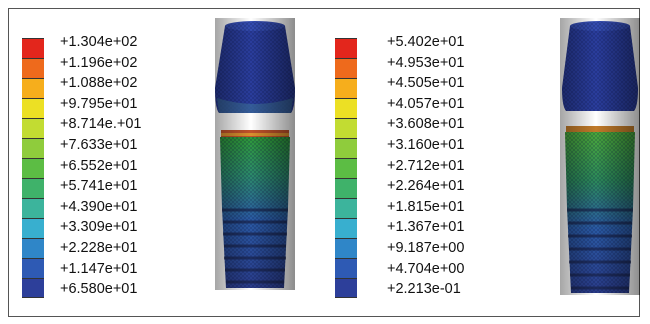 The width and height of the screenshot is (650, 324). What do you see at coordinates (255, 154) in the screenshot?
I see `implant-stress-model-left` at bounding box center [255, 154].